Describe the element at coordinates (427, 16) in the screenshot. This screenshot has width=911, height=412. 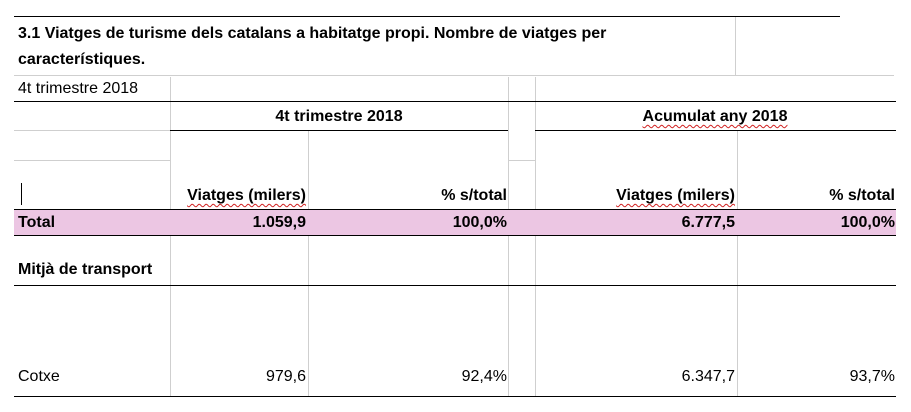
I see `top-border` at that location.